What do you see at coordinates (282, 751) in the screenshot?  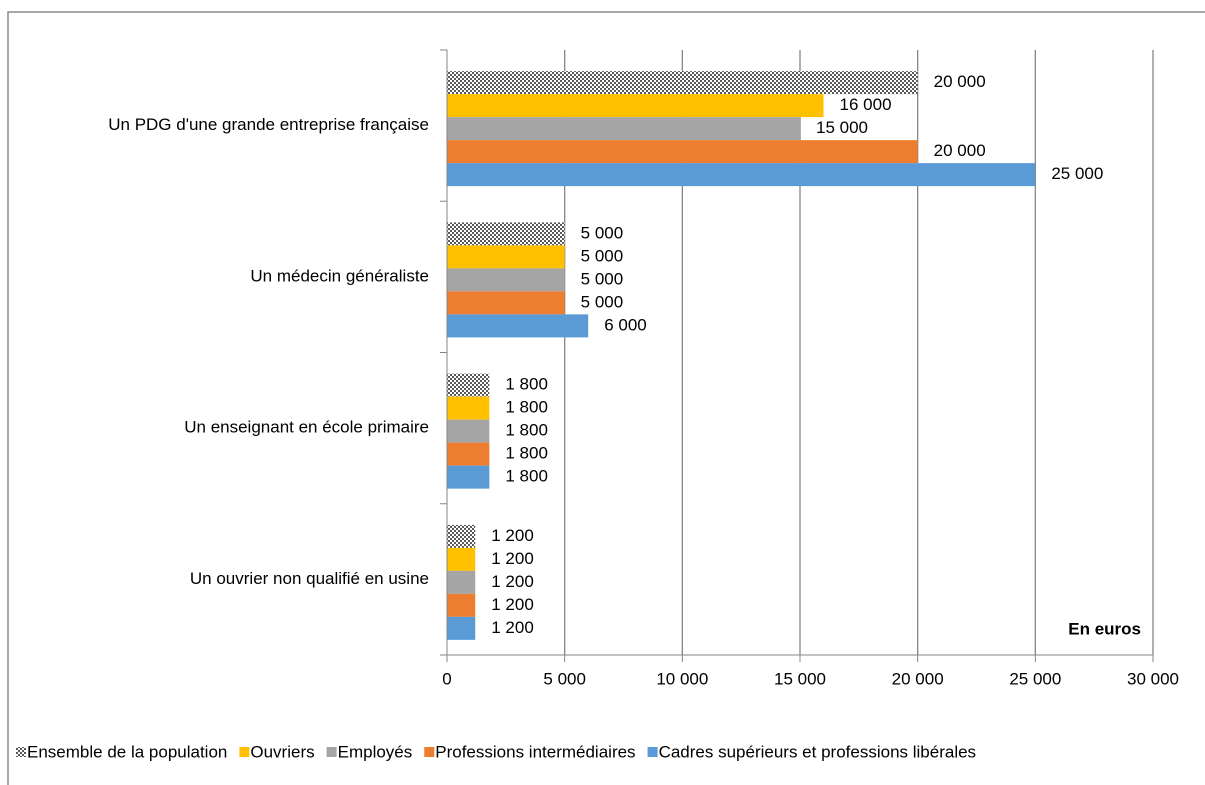 I see `legend-label: Ouvriers` at bounding box center [282, 751].